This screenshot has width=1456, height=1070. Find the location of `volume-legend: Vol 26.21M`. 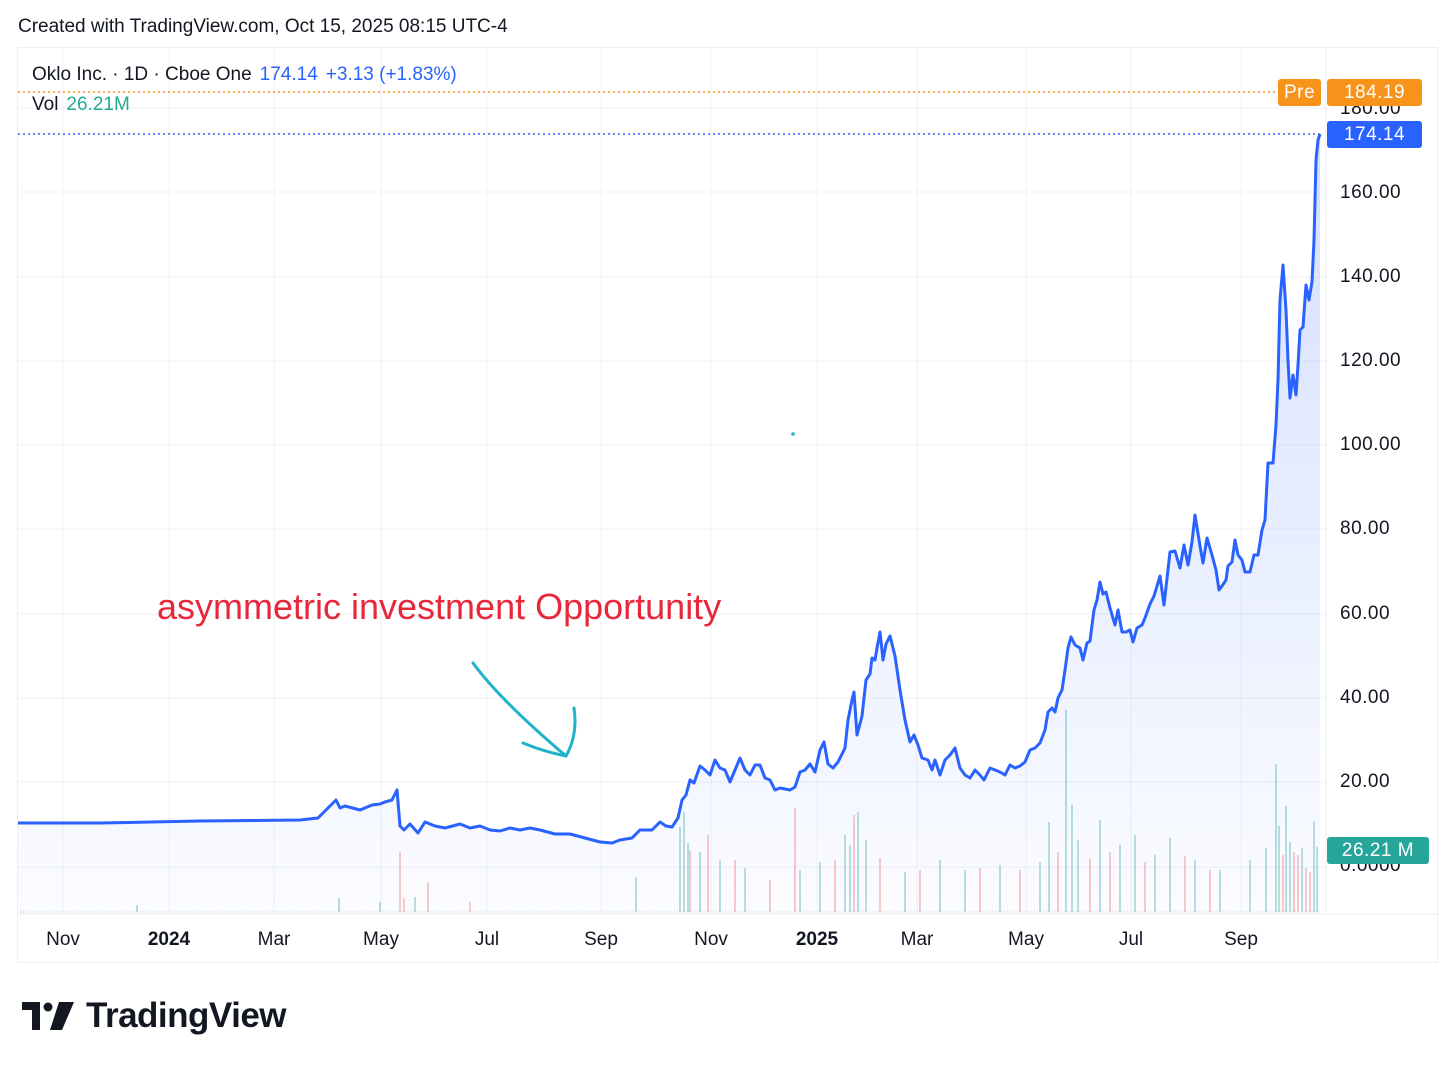

volume-legend: Vol 26.21M is located at coordinates (81, 105).